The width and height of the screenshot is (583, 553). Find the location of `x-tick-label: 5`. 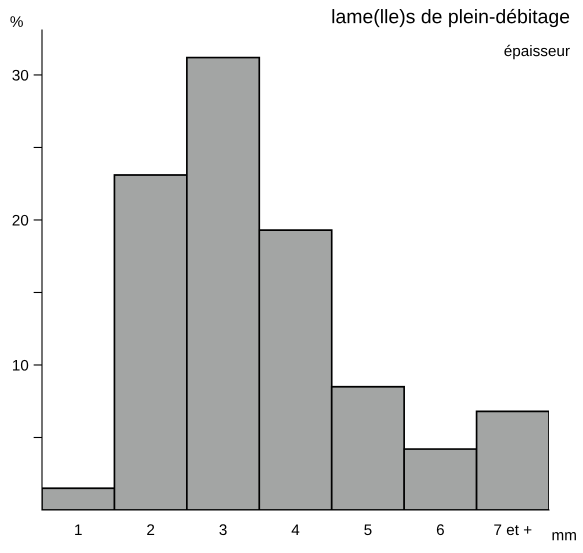

x-tick-label: 5 is located at coordinates (368, 530).